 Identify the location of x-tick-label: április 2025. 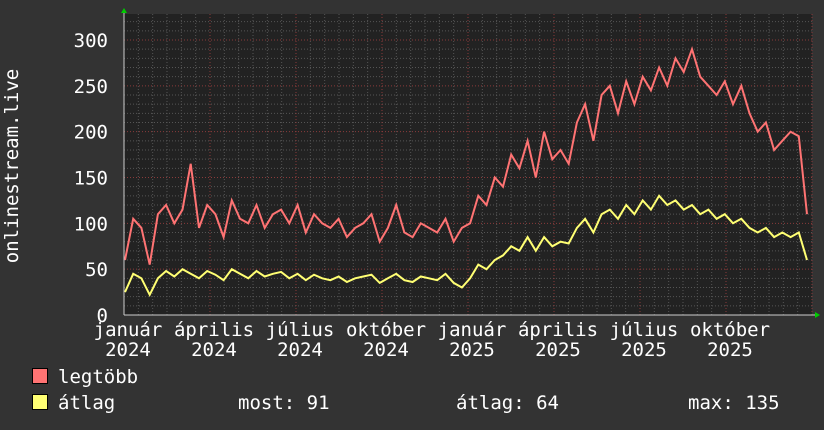
(558, 340).